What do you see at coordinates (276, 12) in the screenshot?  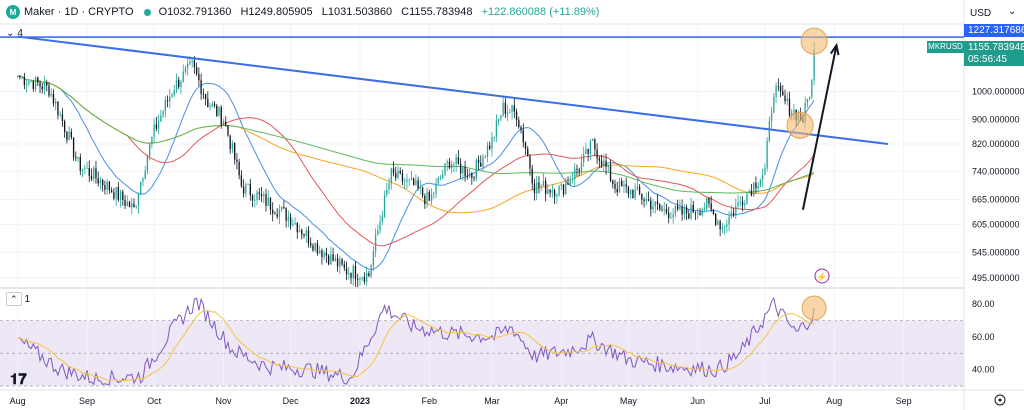 I see `high-value: H1249.805905` at bounding box center [276, 12].